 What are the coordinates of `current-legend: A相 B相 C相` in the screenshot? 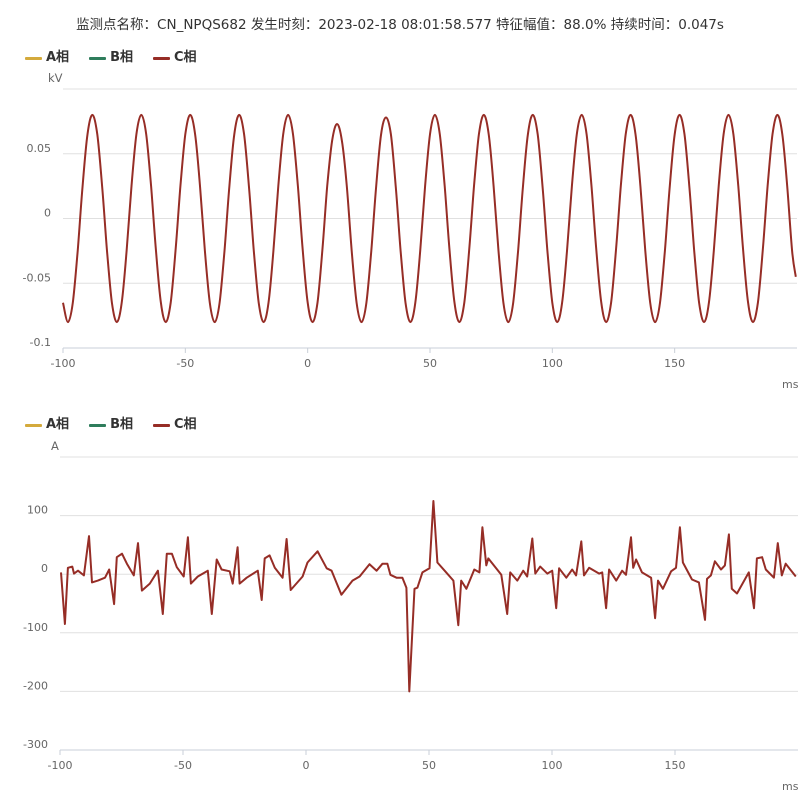 It's located at (121, 425).